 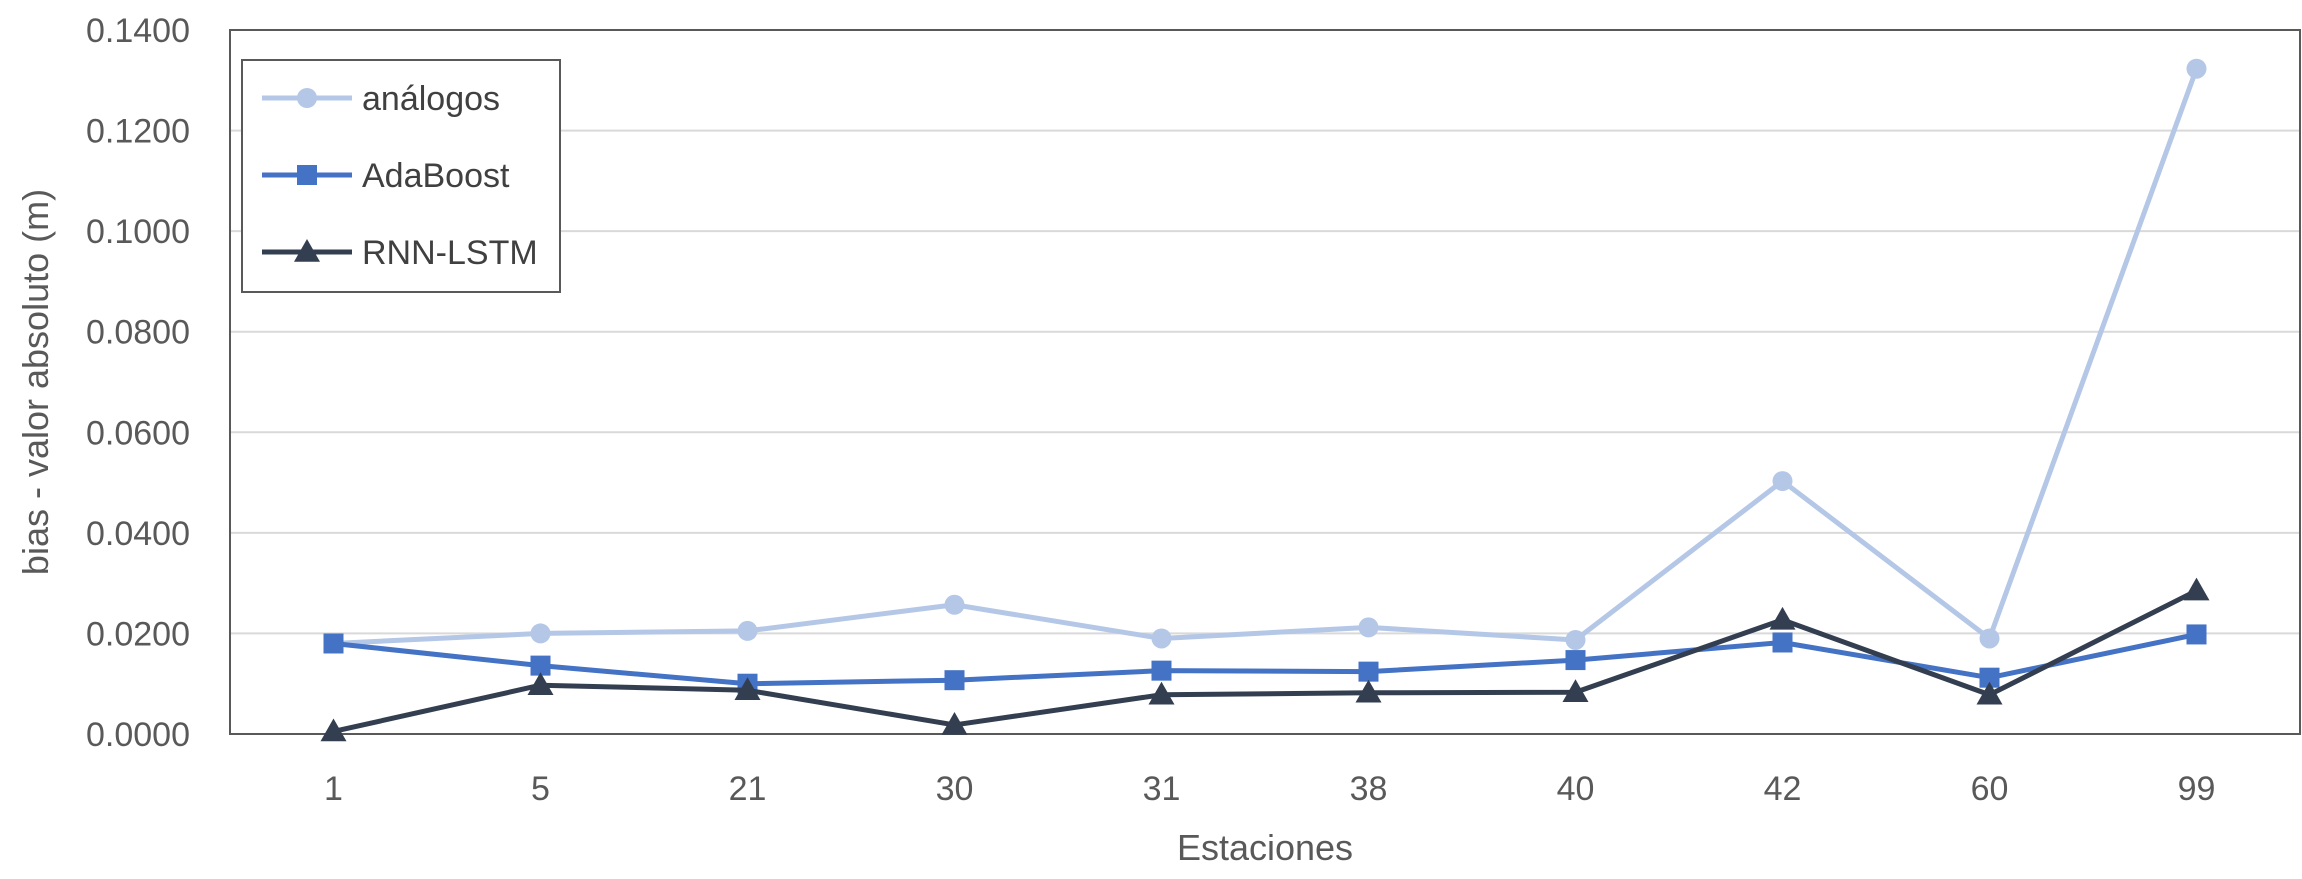 I want to click on x-tick-label: 21, so click(x=748, y=789).